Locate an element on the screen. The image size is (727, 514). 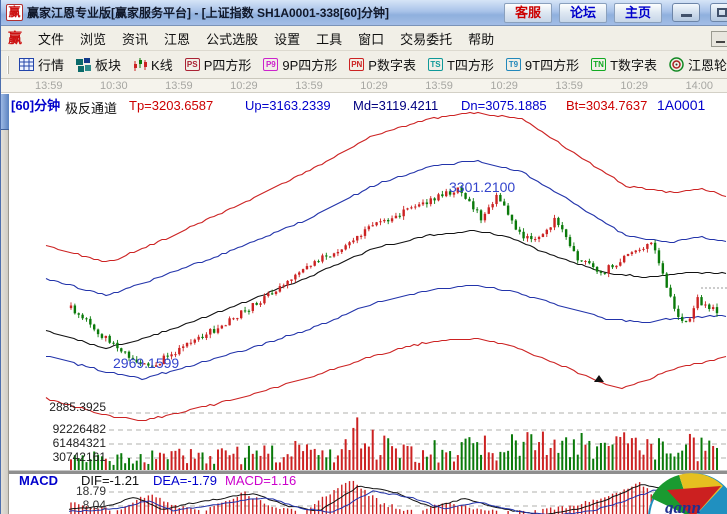
quote-table-icon is located at coordinates (26, 64).